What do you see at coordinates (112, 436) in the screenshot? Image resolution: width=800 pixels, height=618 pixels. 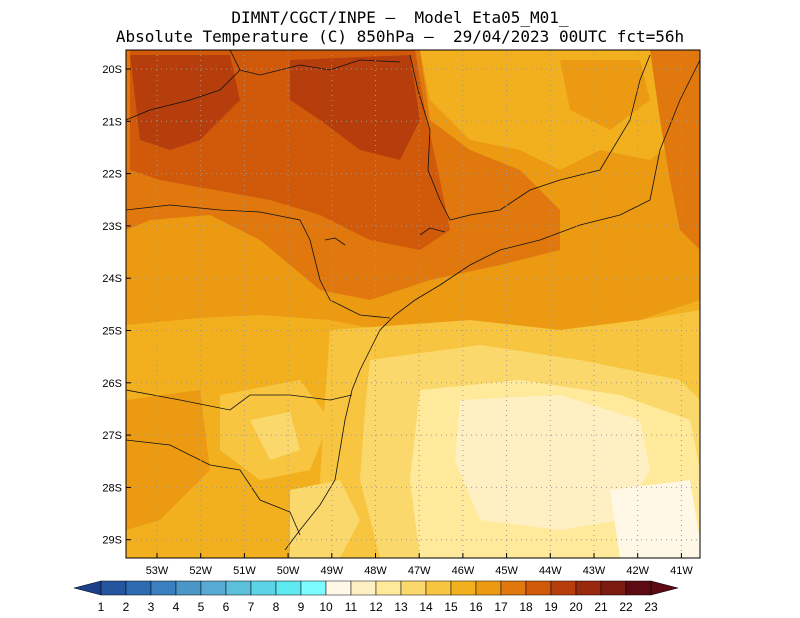 I see `lat-label: 27S` at bounding box center [112, 436].